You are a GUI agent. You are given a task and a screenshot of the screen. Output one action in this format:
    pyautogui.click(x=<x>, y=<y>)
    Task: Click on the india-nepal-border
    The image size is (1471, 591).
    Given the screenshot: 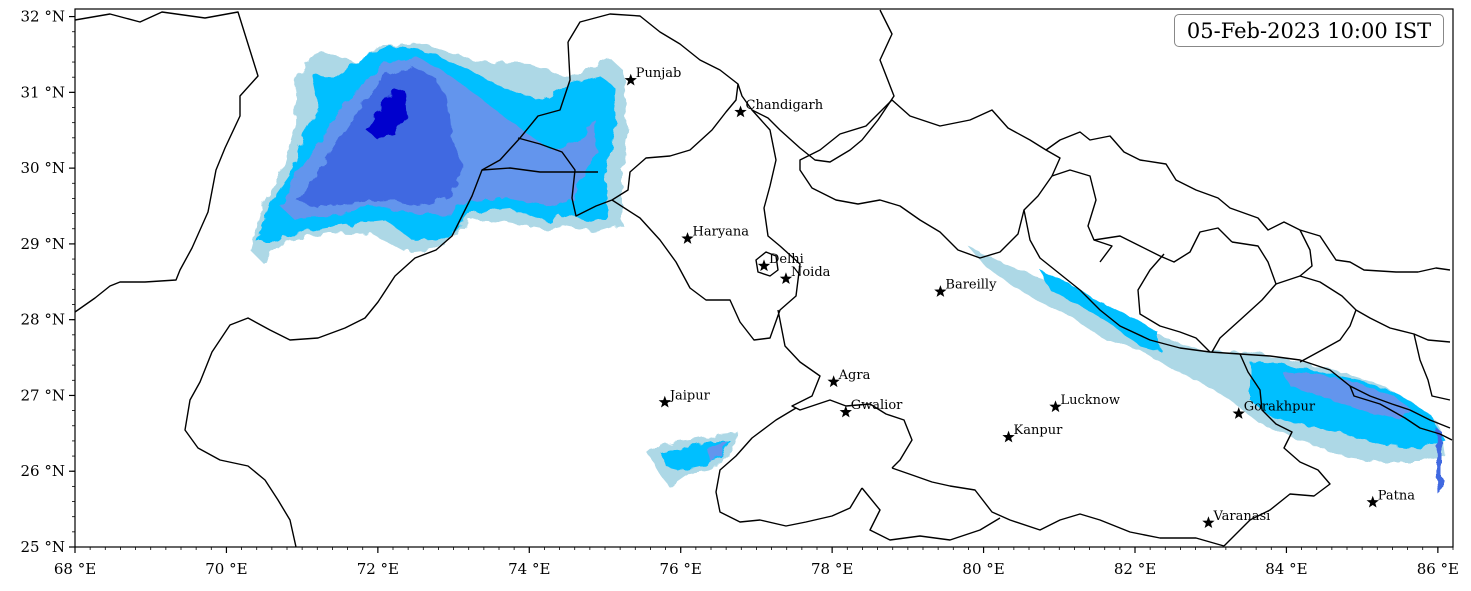 What is the action you would take?
    pyautogui.click(x=1237, y=319)
    